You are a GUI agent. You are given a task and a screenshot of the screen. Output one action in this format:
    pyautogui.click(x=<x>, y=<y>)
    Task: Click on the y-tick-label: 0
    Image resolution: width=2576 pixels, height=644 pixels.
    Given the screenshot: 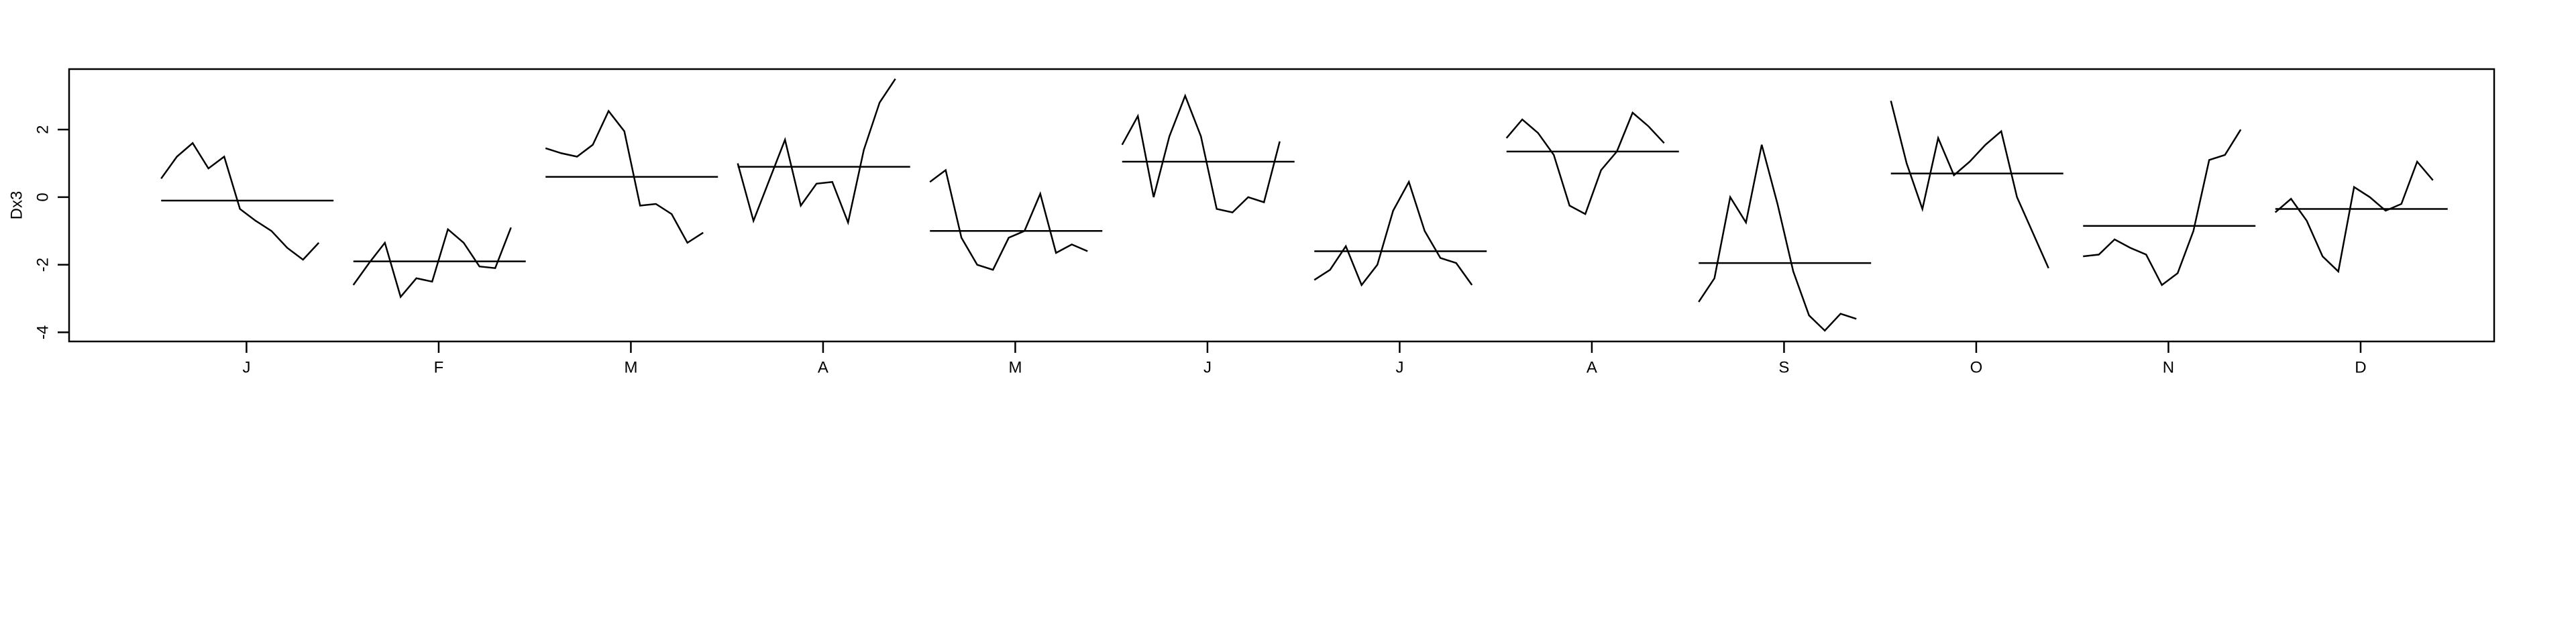 What is the action you would take?
    pyautogui.click(x=43, y=197)
    